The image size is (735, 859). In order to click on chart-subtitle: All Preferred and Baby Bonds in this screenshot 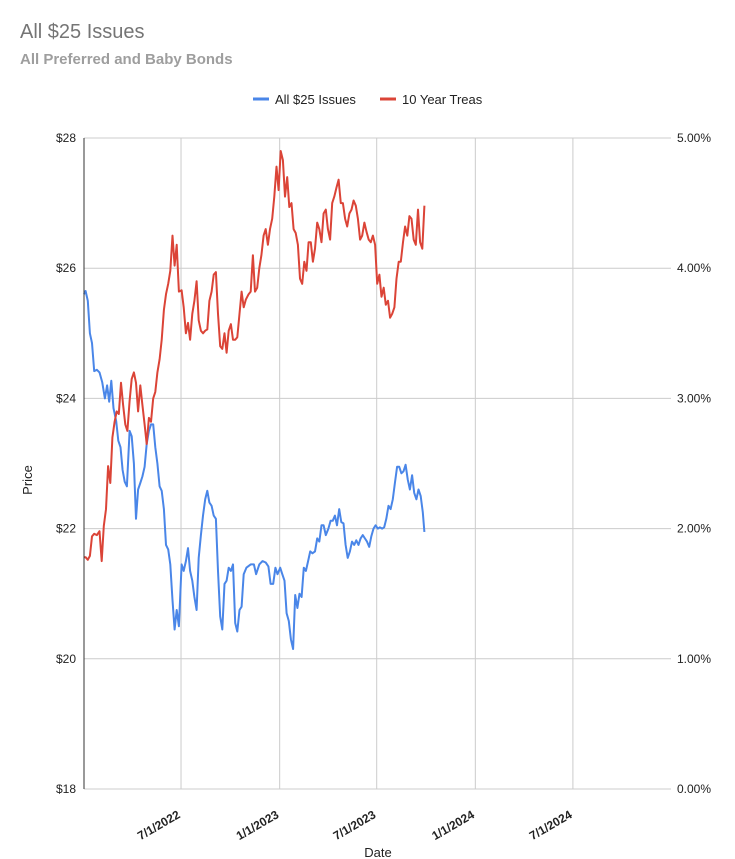, I will do `click(126, 59)`.